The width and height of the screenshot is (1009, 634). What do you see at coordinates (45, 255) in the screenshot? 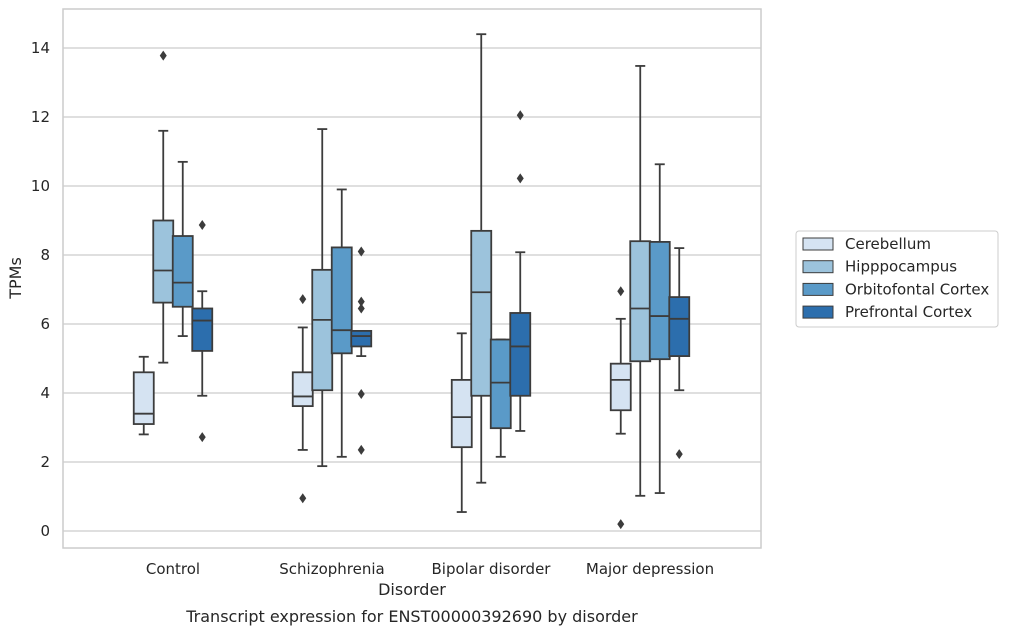
I see `y-tick-label: 8` at bounding box center [45, 255].